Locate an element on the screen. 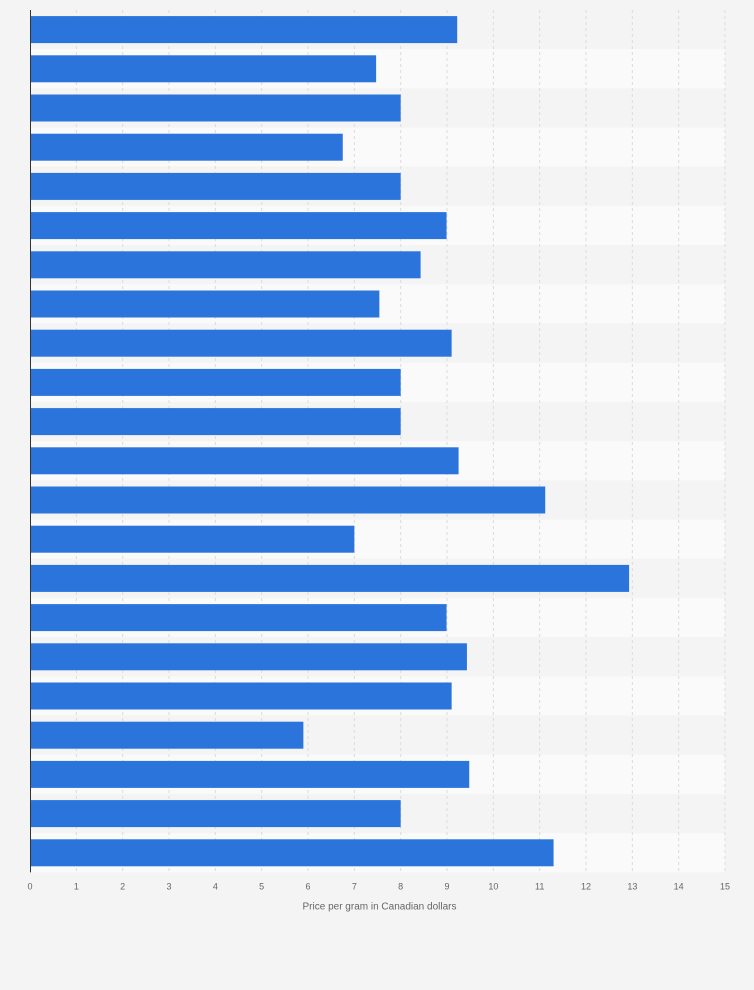  x-tick-label: 15 is located at coordinates (725, 886).